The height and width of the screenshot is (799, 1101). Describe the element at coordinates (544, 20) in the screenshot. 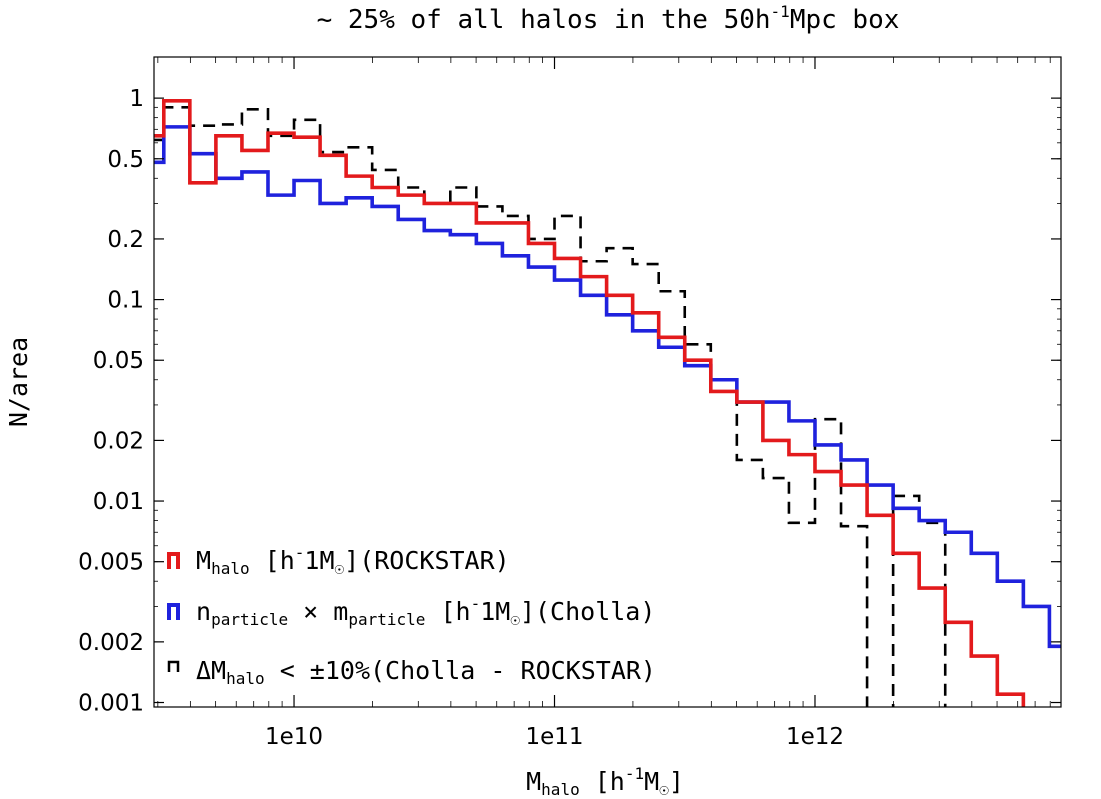

I see `chart-title-prefix: ~ 25% of all halos in the 50h` at that location.